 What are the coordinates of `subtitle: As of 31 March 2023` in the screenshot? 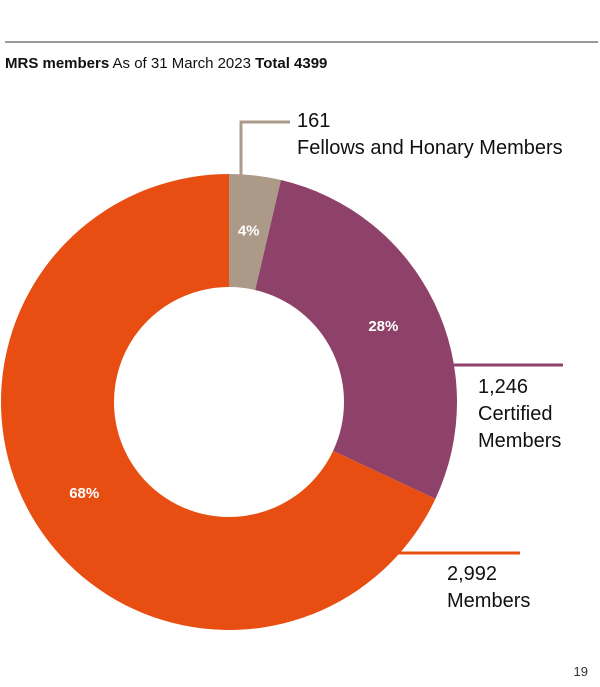 It's located at (181, 63).